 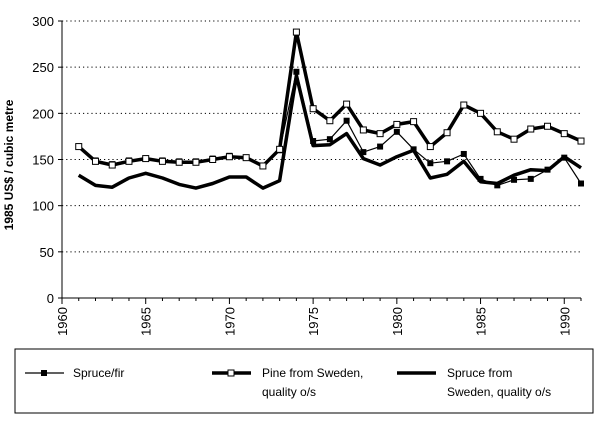 I want to click on point-pine-from-sweden-quality-o-s-1979, so click(x=380, y=134).